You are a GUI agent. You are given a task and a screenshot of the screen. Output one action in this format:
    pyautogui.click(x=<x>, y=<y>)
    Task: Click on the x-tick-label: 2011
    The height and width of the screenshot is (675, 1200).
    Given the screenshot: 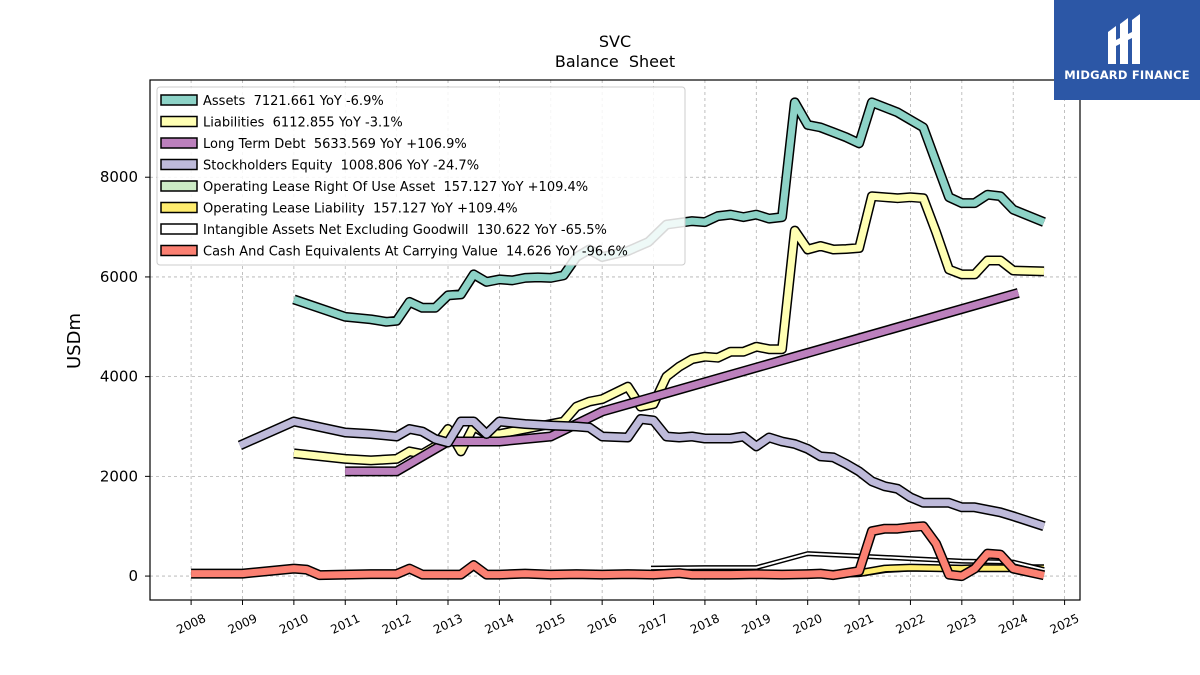 What is the action you would take?
    pyautogui.click(x=345, y=624)
    